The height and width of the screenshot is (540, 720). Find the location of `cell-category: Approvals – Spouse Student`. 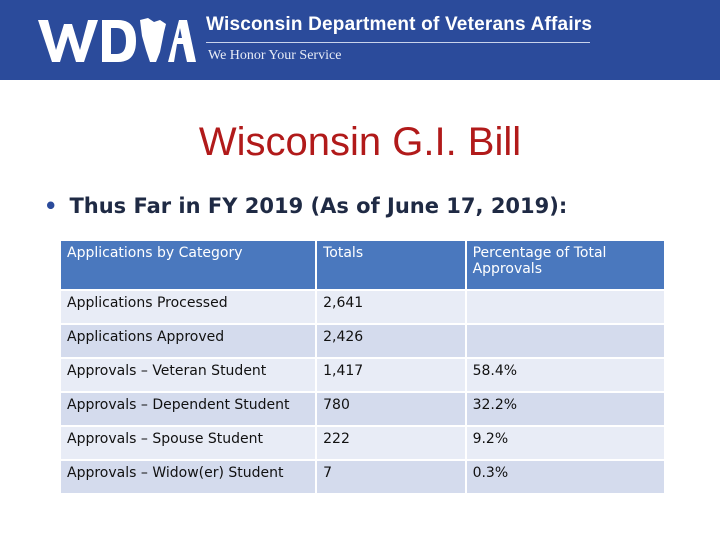

cell-category: Approvals – Spouse Student is located at coordinates (188, 443).